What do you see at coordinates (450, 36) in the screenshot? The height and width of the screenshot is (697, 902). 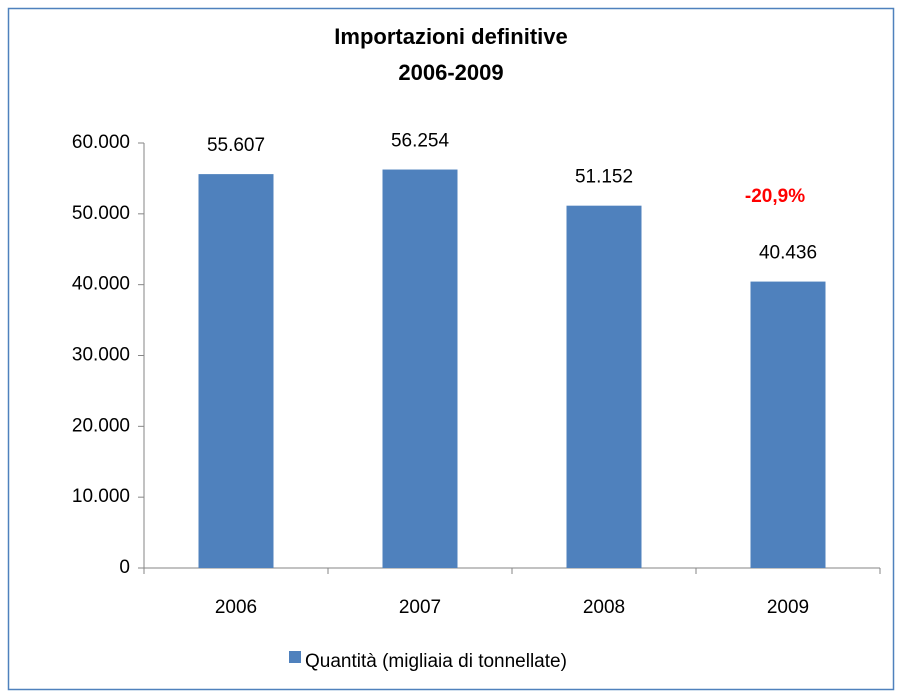 I see `chart-title: Importazioni definitive` at bounding box center [450, 36].